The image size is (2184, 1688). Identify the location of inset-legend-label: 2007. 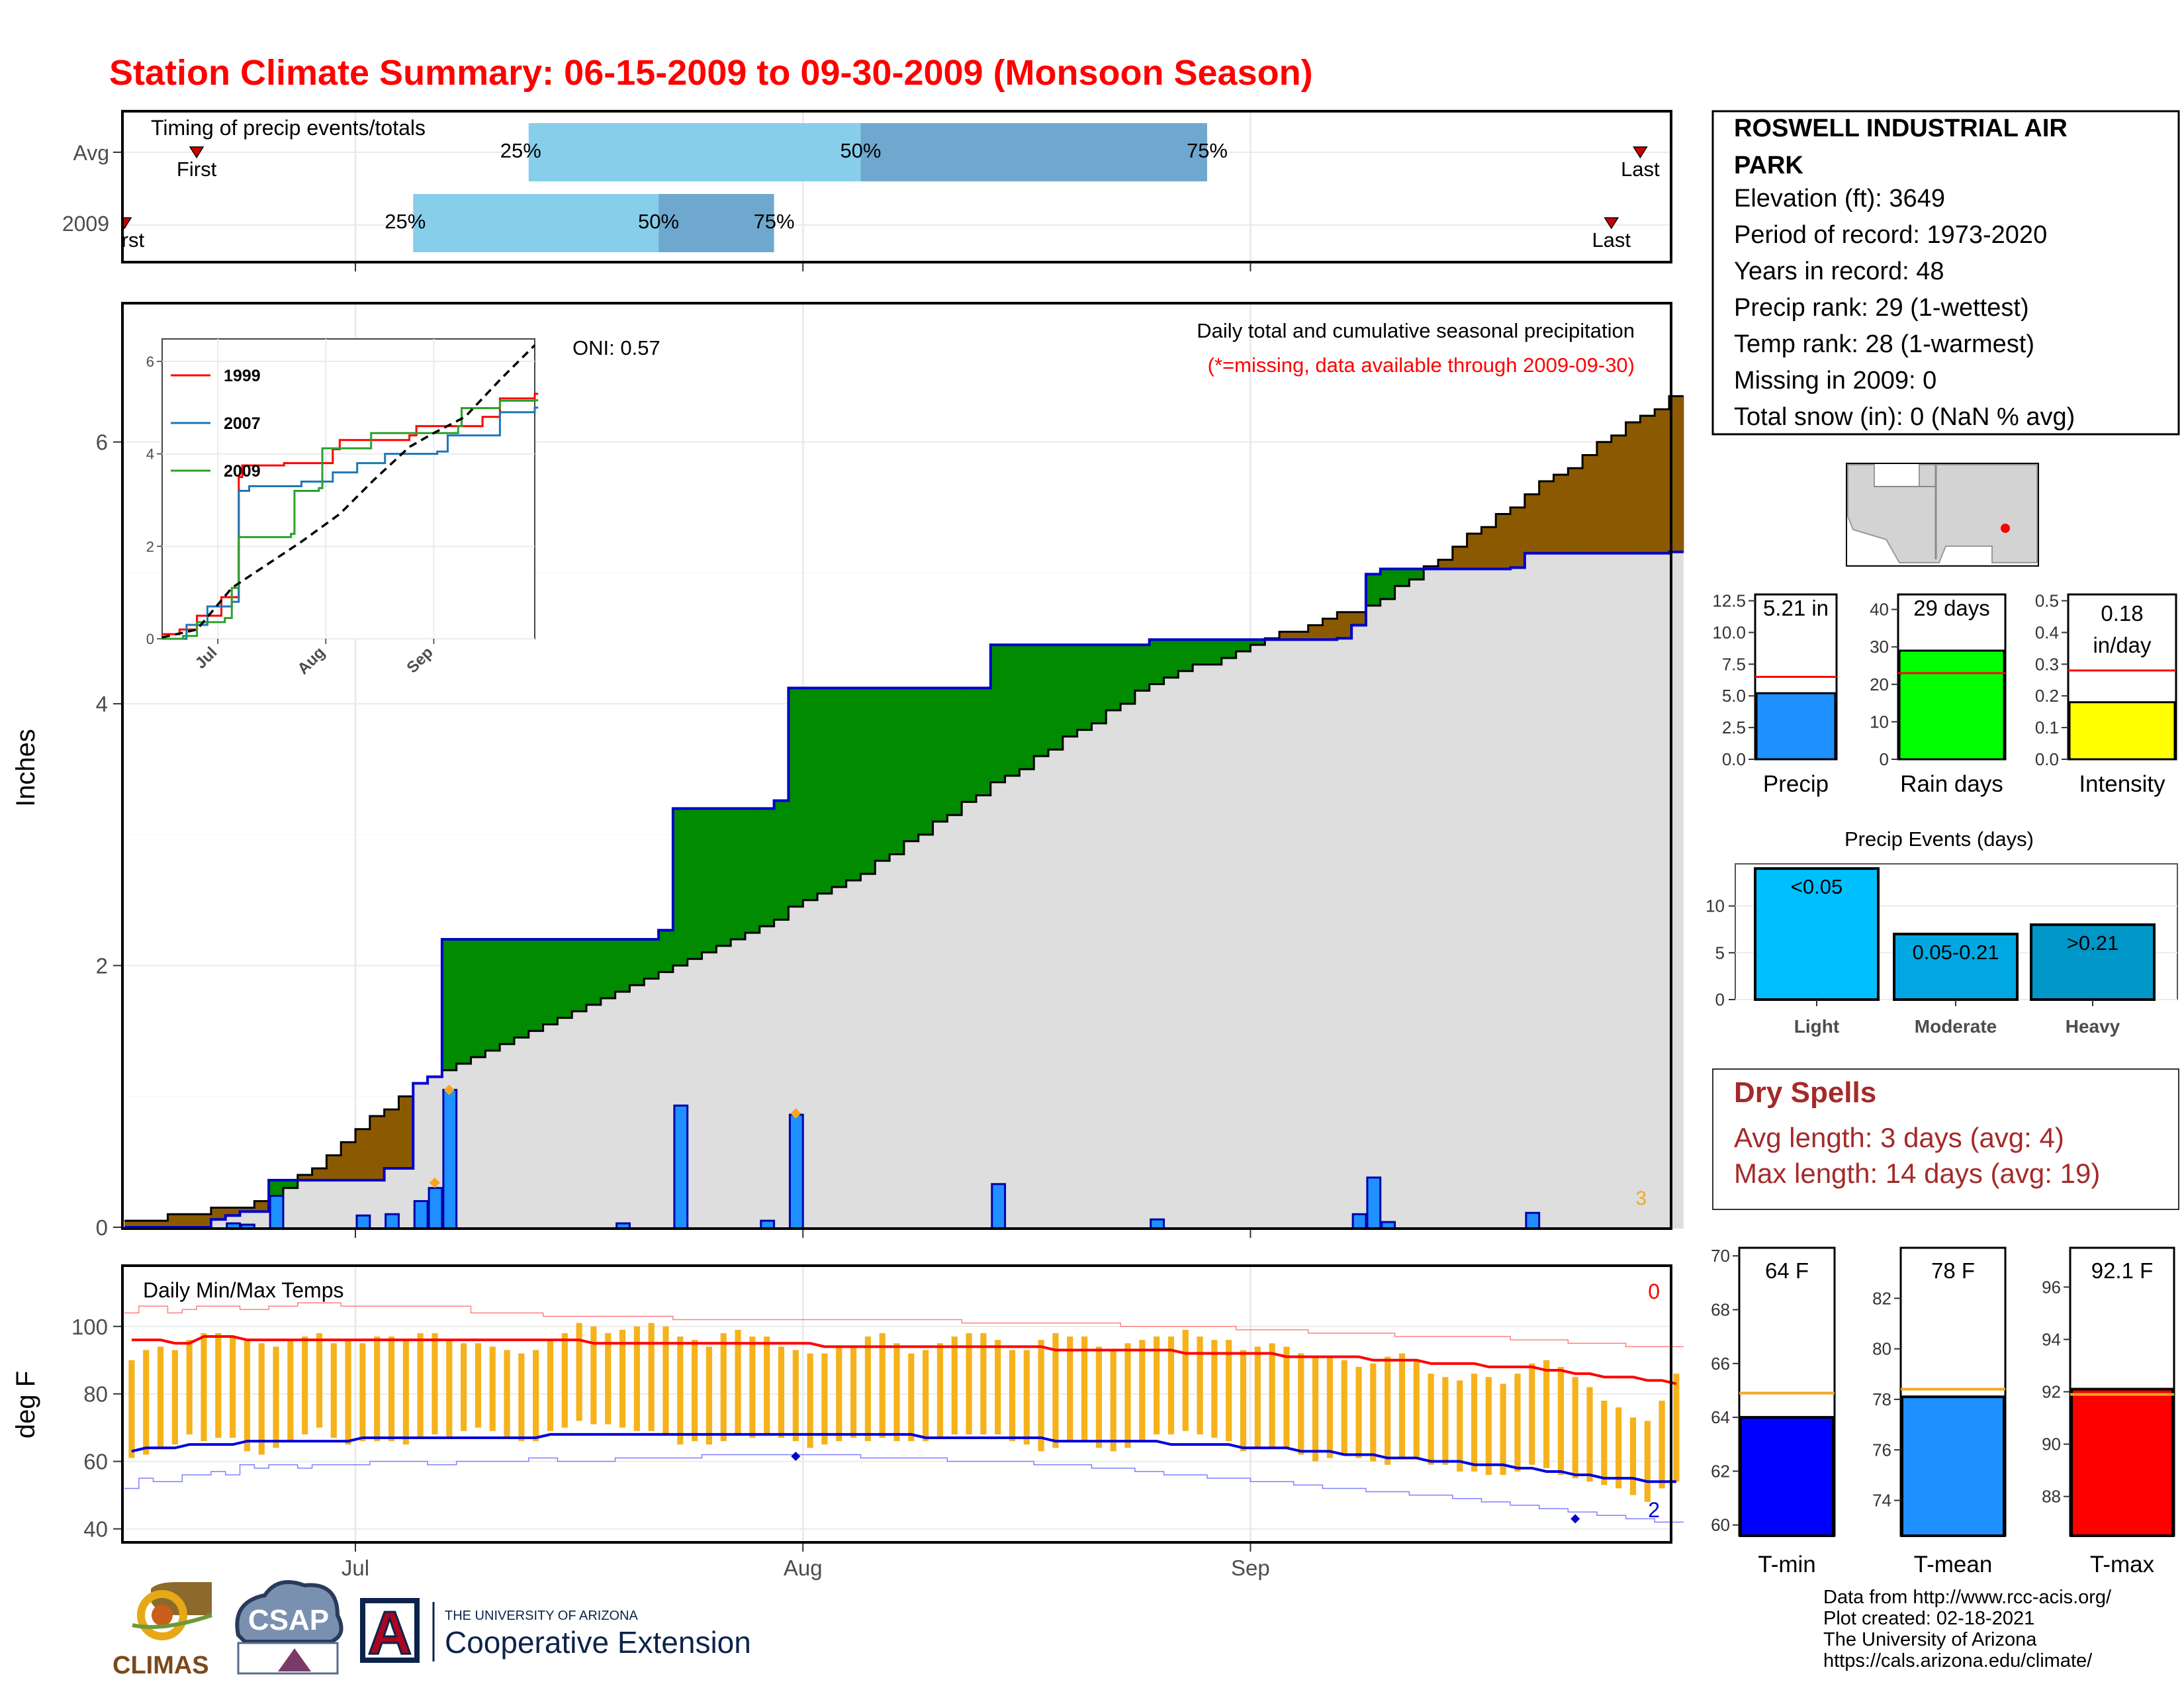
(242, 423).